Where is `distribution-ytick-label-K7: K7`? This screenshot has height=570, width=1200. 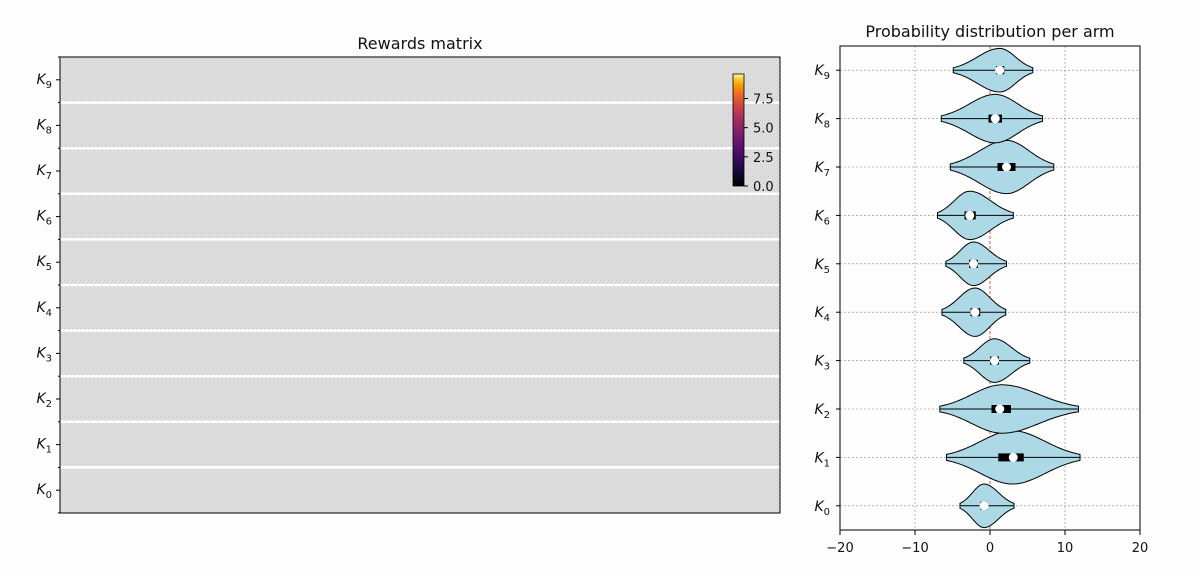
distribution-ytick-label-K7: K7 is located at coordinates (822, 169).